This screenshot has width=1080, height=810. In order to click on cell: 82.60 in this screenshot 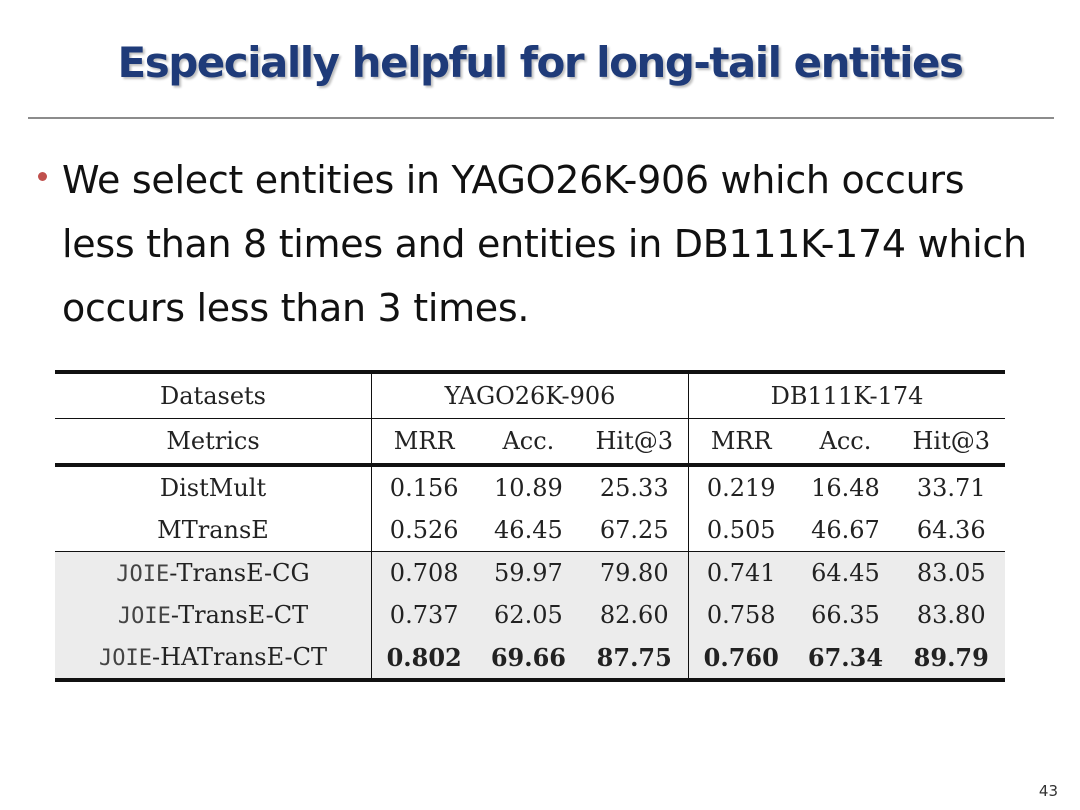, I will do `click(635, 615)`.